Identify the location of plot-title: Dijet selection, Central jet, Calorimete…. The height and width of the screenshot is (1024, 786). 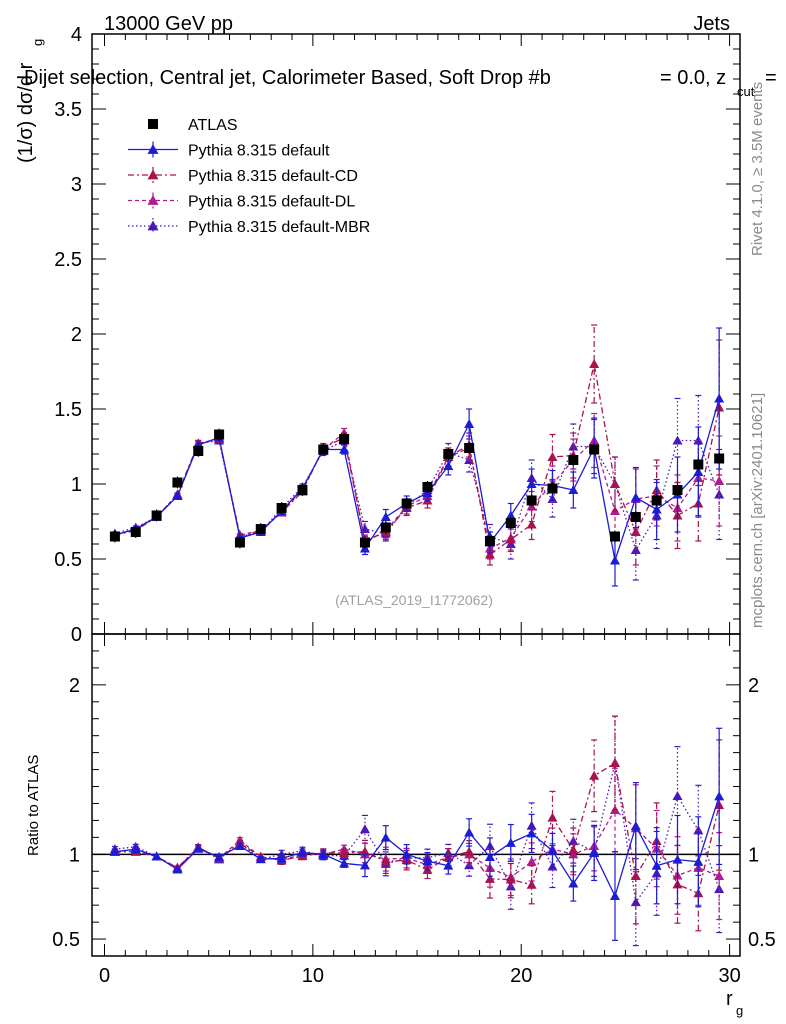
(400, 83).